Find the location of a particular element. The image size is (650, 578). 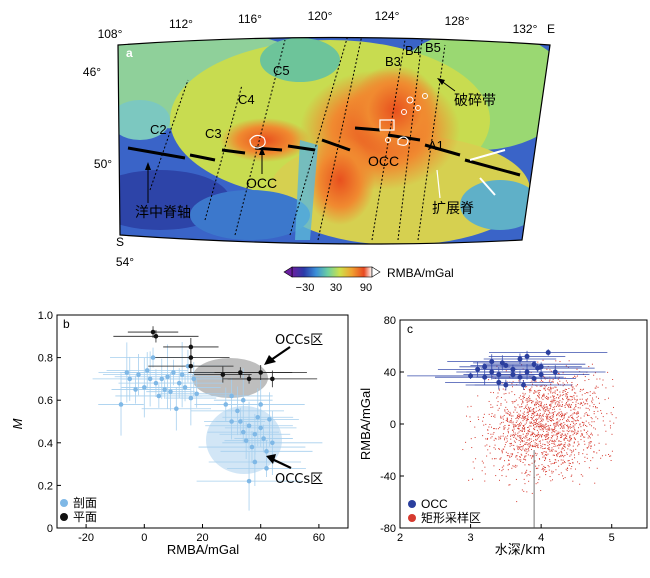

x-tick-label: 3 is located at coordinates (471, 538).